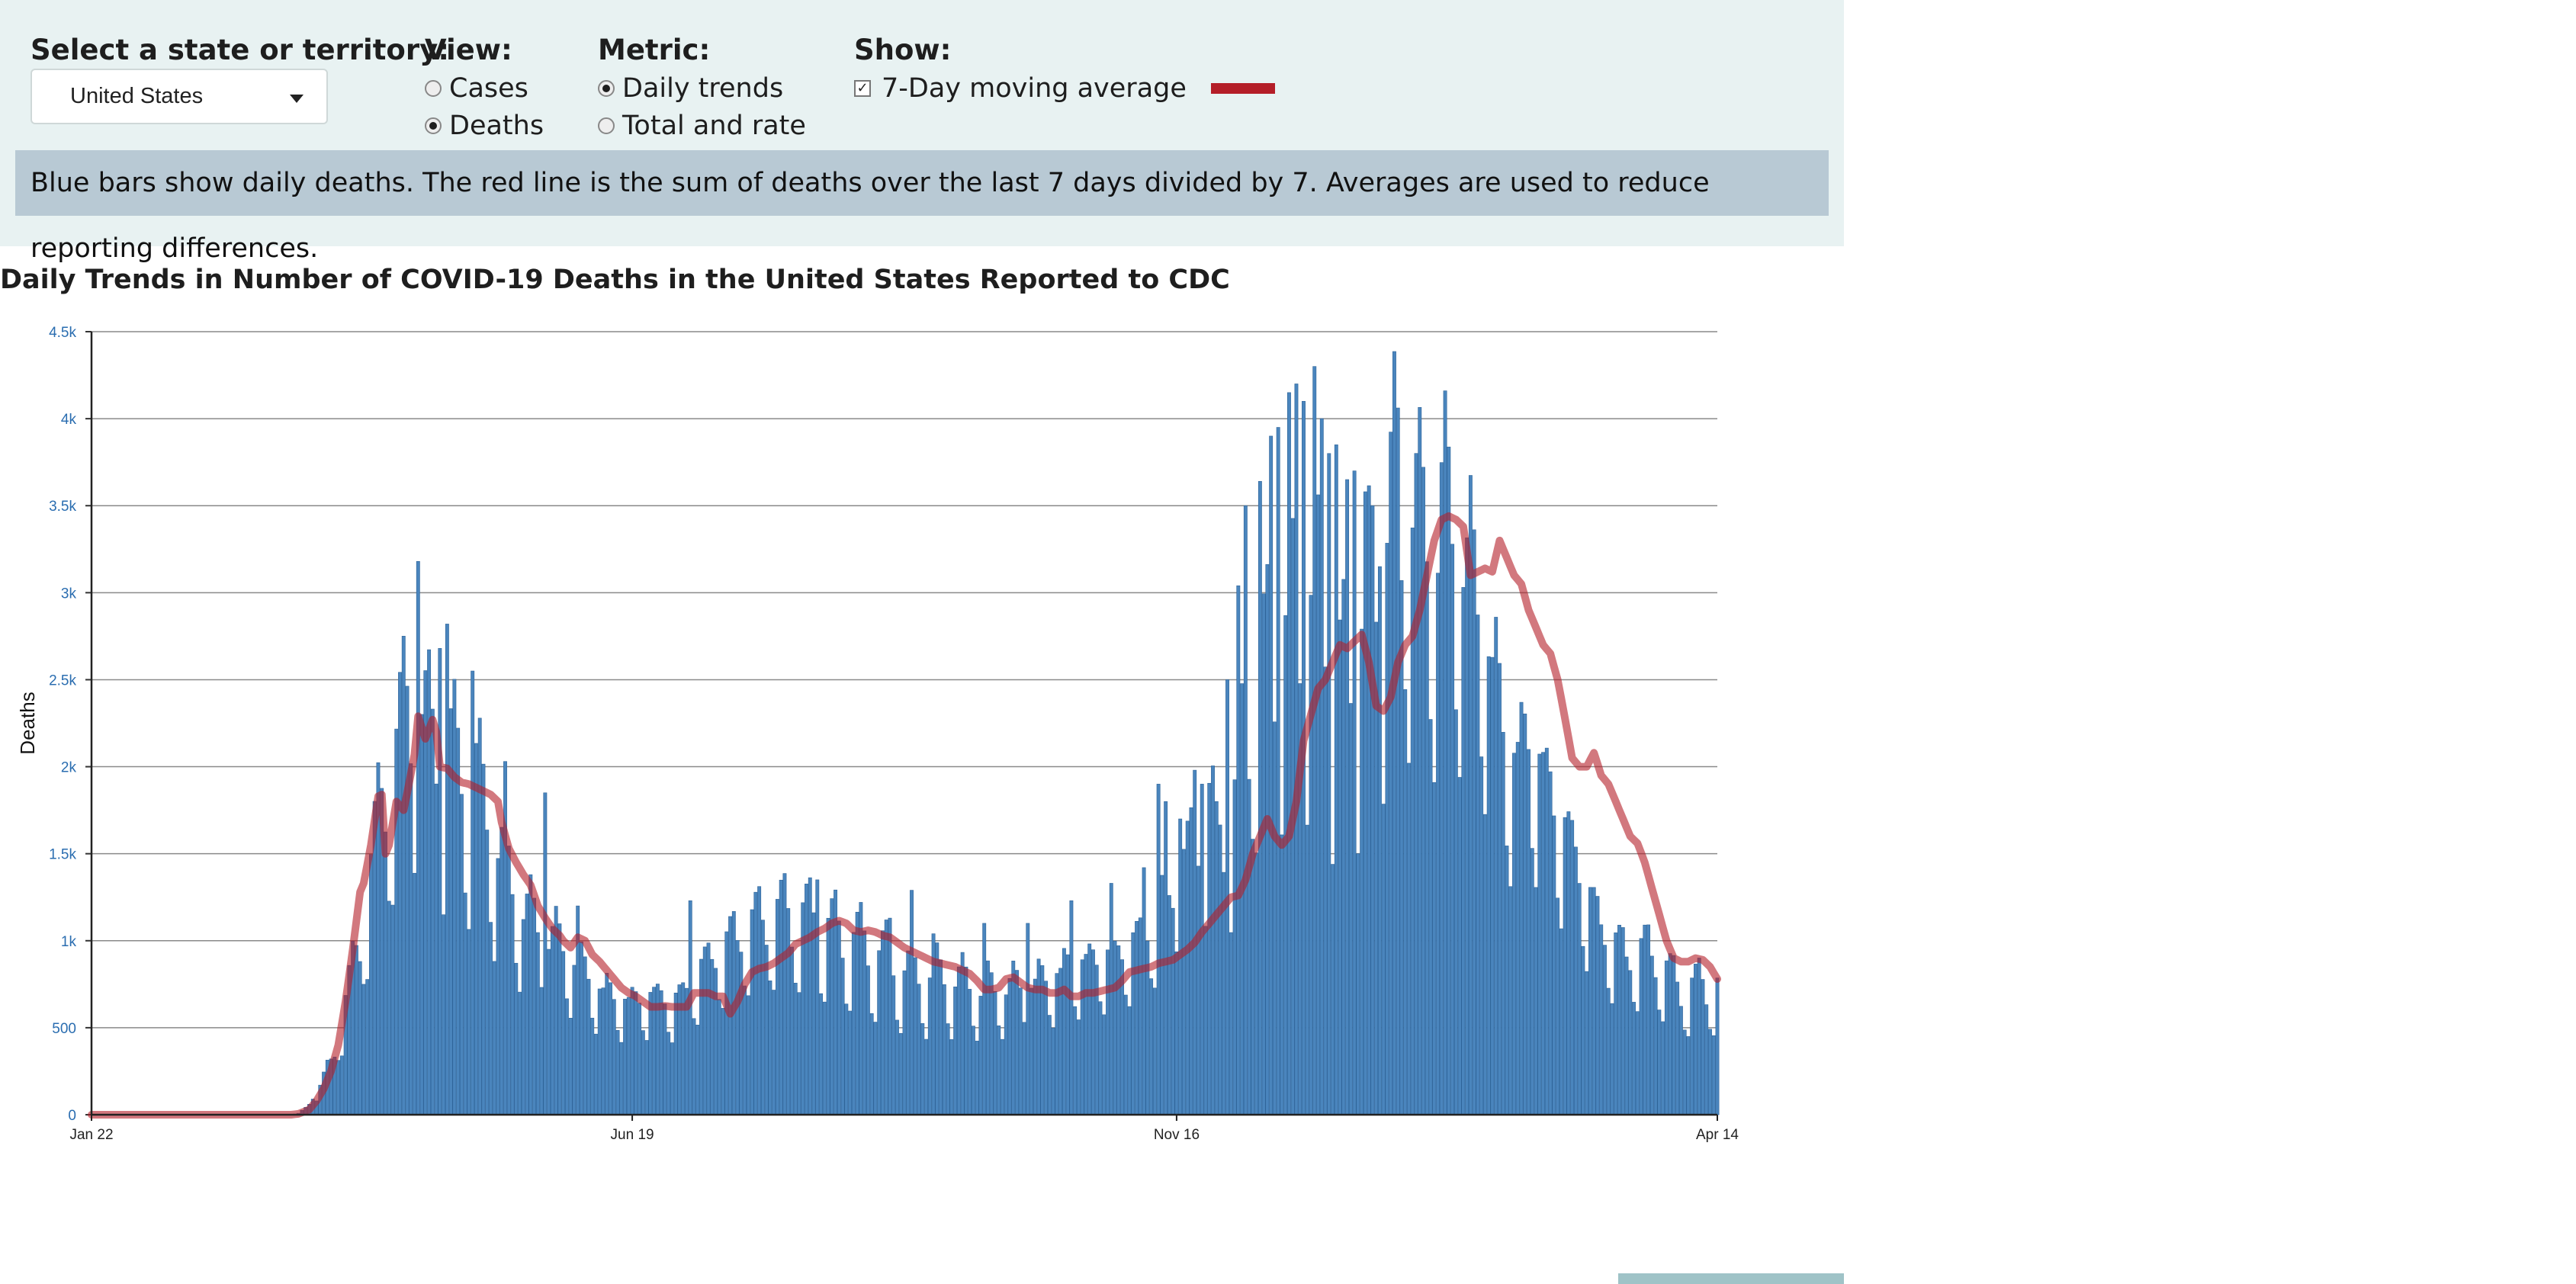  Describe the element at coordinates (1034, 88) in the screenshot. I see `show-option-label: 7-Day moving average` at that location.